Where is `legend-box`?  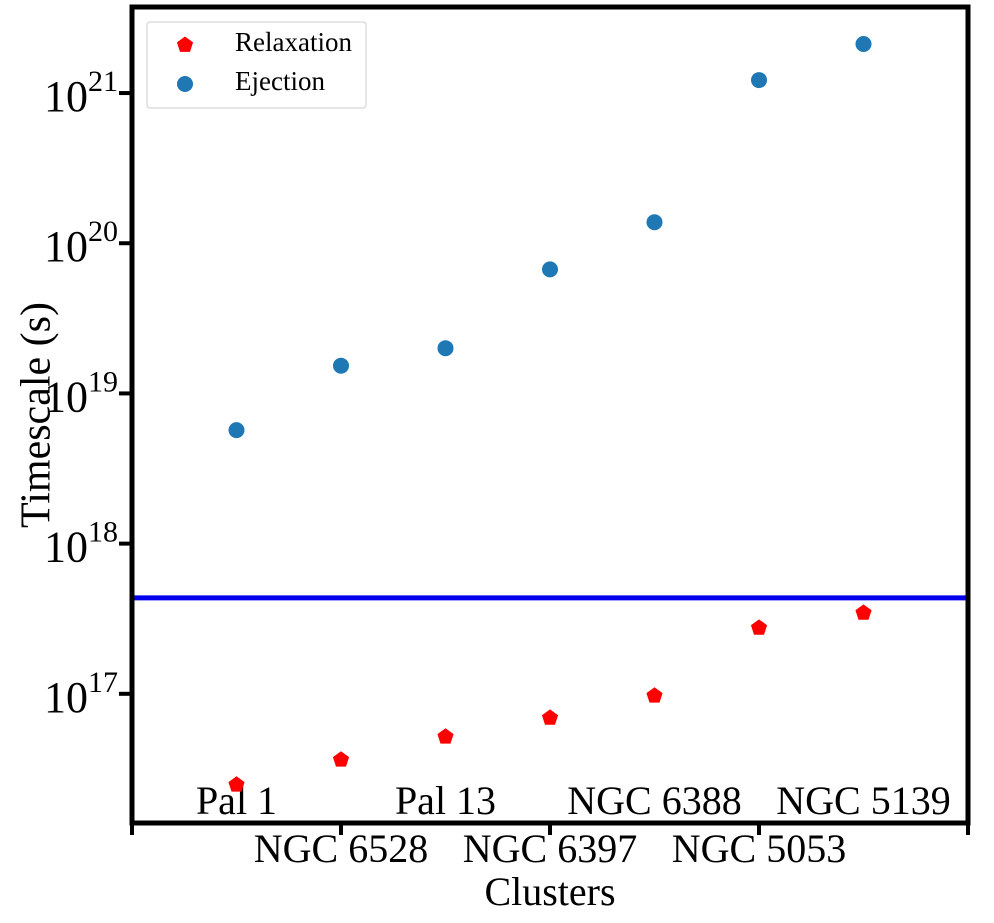 legend-box is located at coordinates (256, 65).